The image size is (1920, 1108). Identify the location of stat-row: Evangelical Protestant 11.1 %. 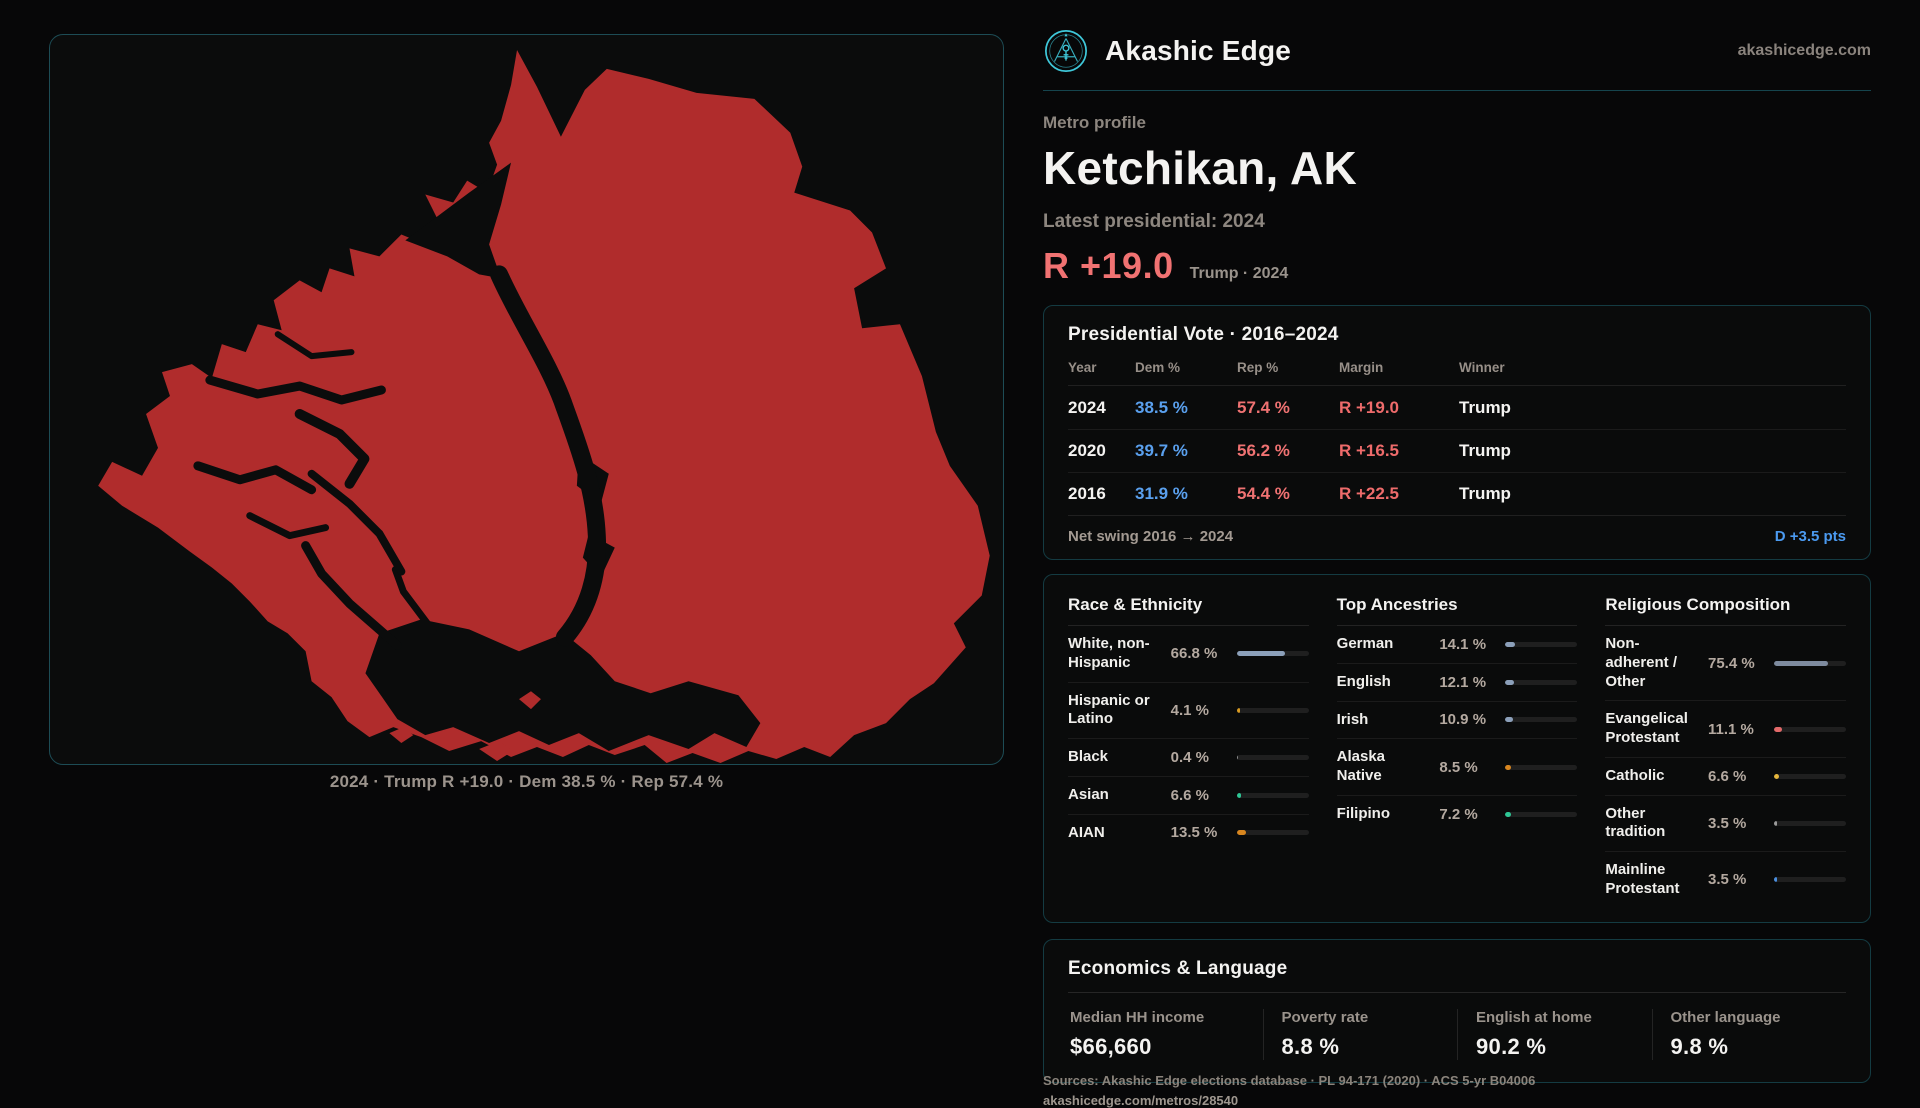
(1725, 728).